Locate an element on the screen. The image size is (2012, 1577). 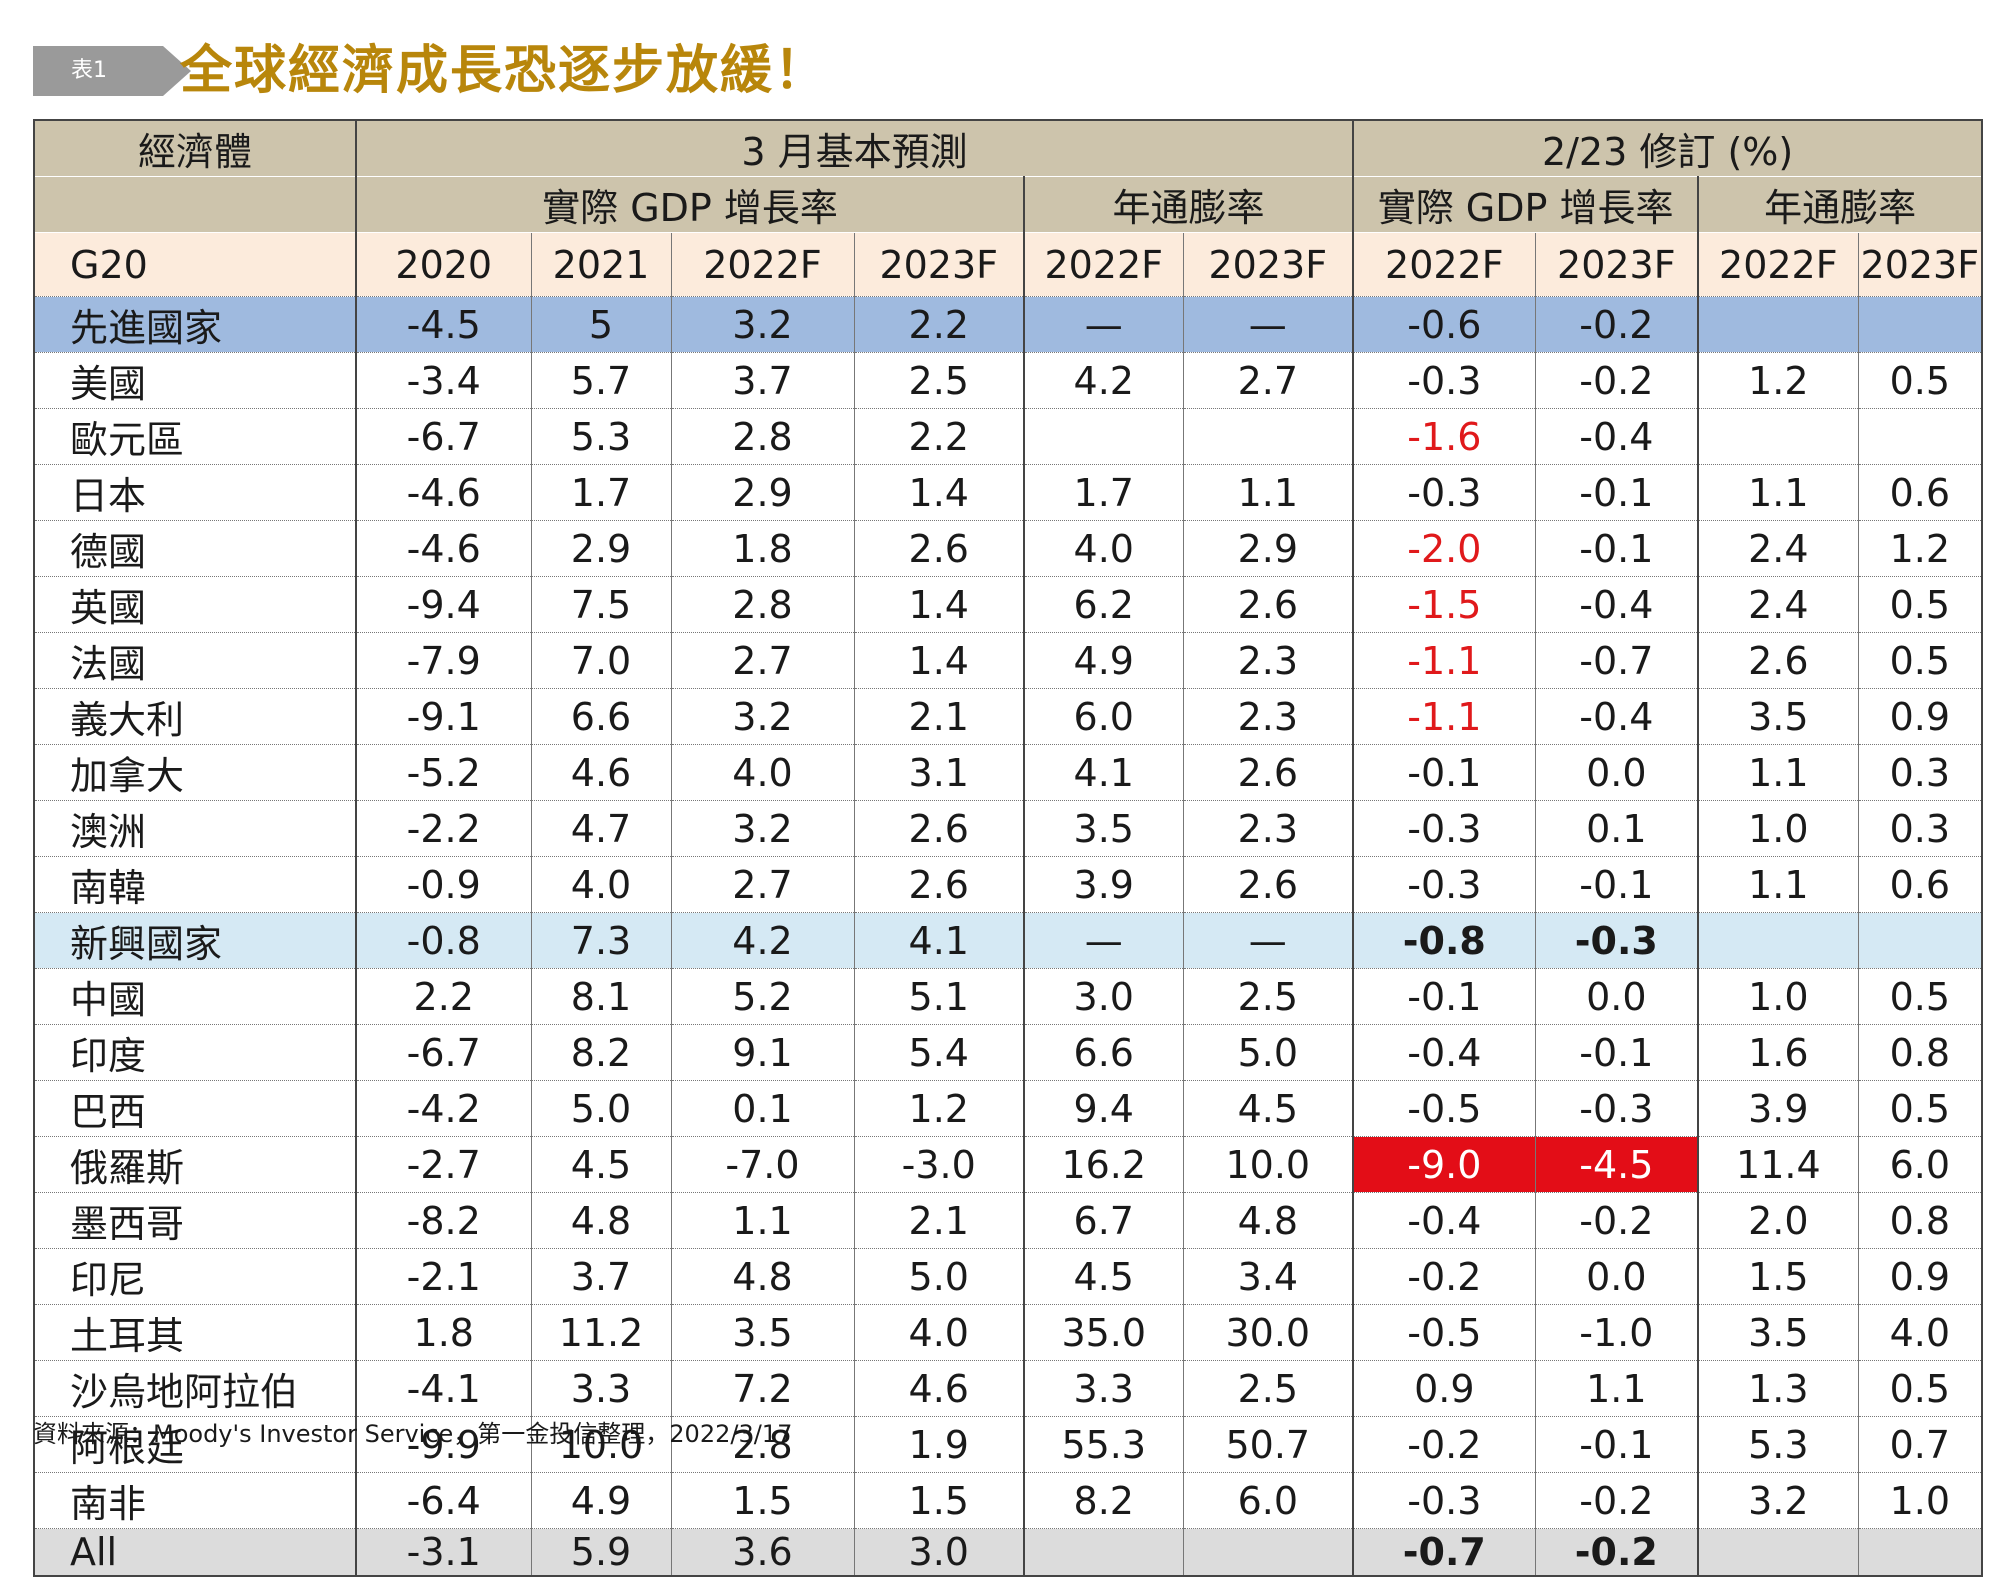
table-cell: 2.3 is located at coordinates (1268, 828).